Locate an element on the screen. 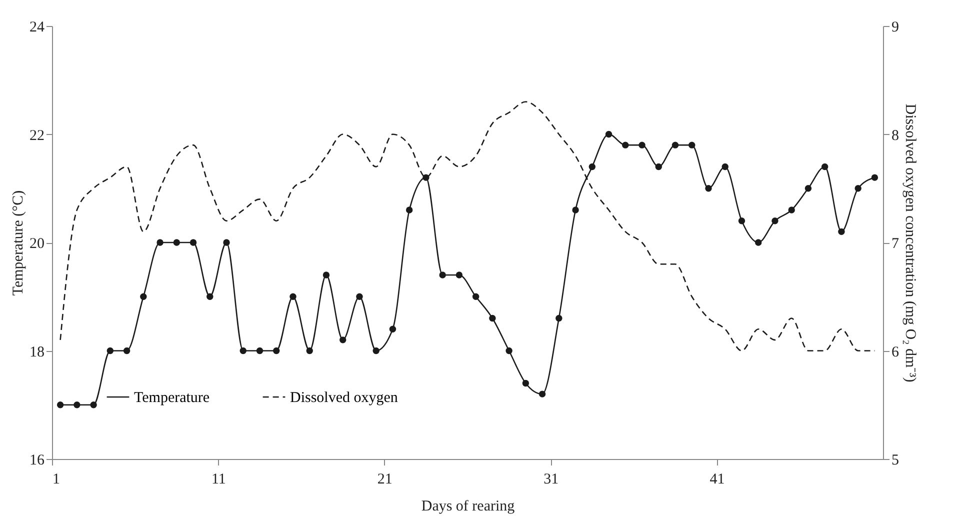 The height and width of the screenshot is (525, 956). y2-tick-label: 5 is located at coordinates (895, 460).